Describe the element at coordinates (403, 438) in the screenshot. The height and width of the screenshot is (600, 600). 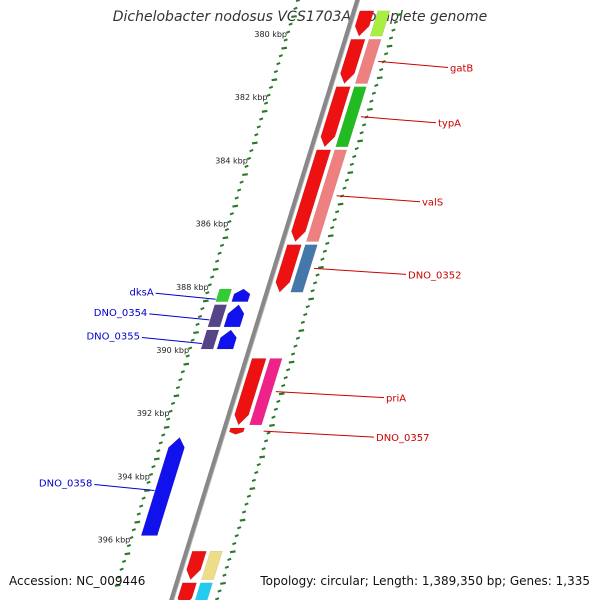
I see `forward-gene-label: DNO_0357` at that location.